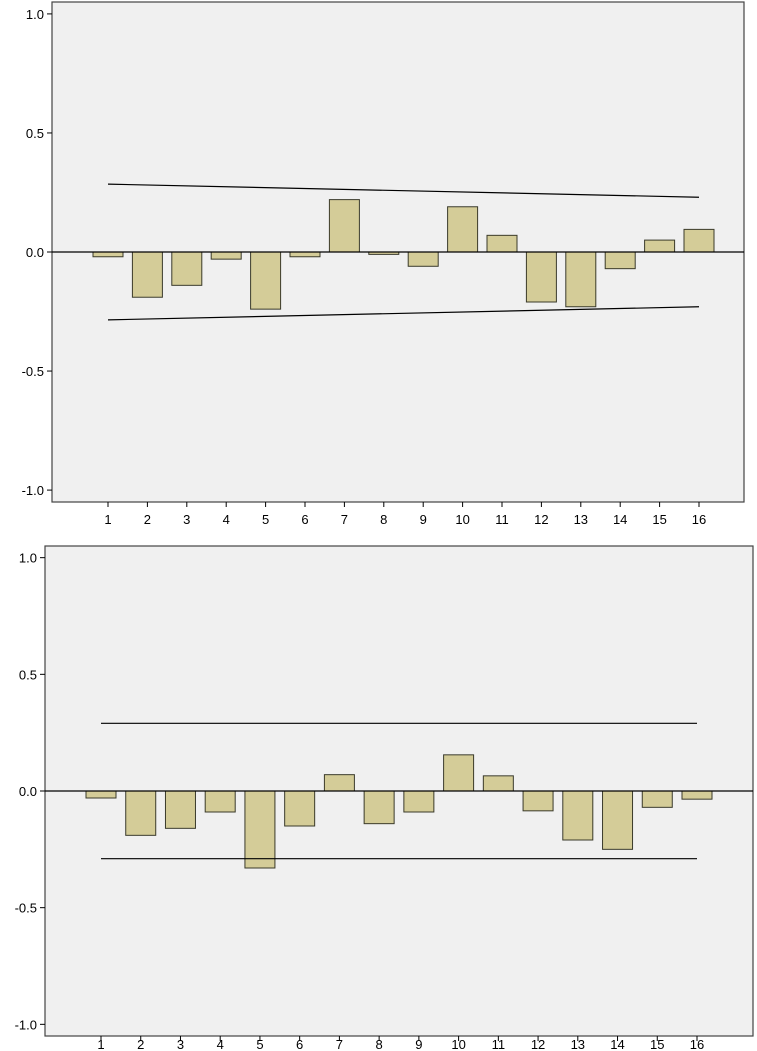  Describe the element at coordinates (403, 313) in the screenshot. I see `lower-confidence-limit` at that location.